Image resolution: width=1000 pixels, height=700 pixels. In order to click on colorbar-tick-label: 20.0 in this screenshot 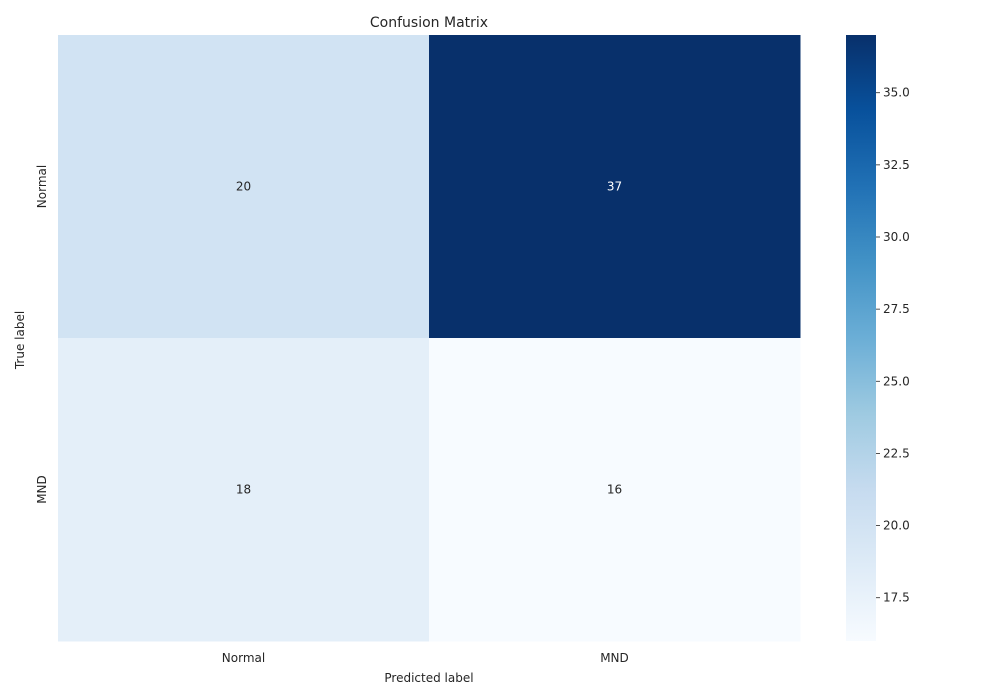, I will do `click(896, 526)`.